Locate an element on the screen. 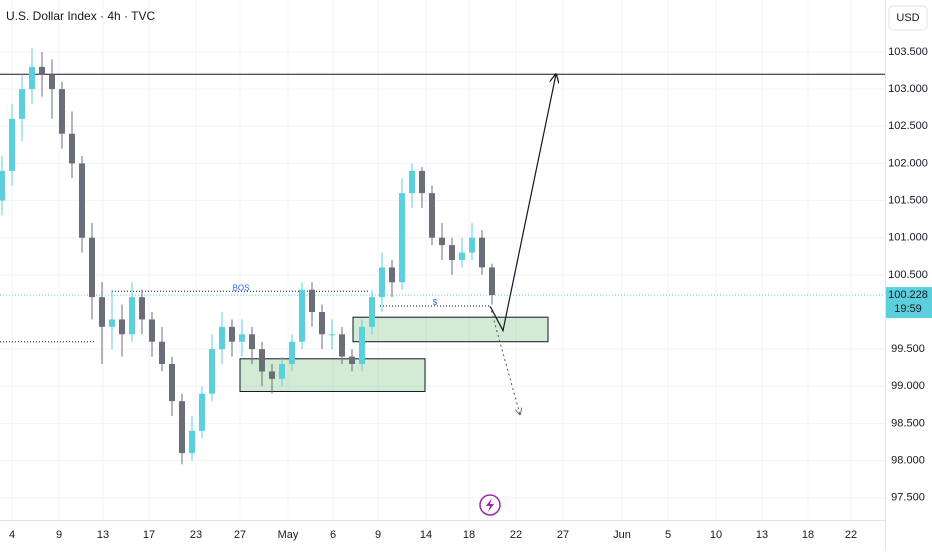 The height and width of the screenshot is (555, 932). x-tick-label: 23 is located at coordinates (196, 535).